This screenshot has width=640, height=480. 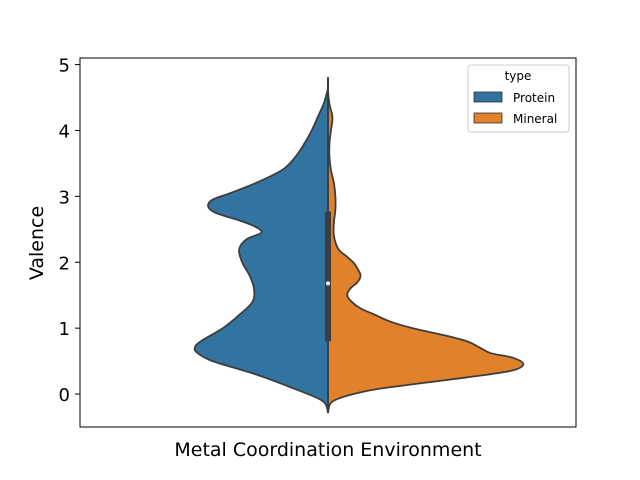 I want to click on inner-median-dot, so click(x=328, y=283).